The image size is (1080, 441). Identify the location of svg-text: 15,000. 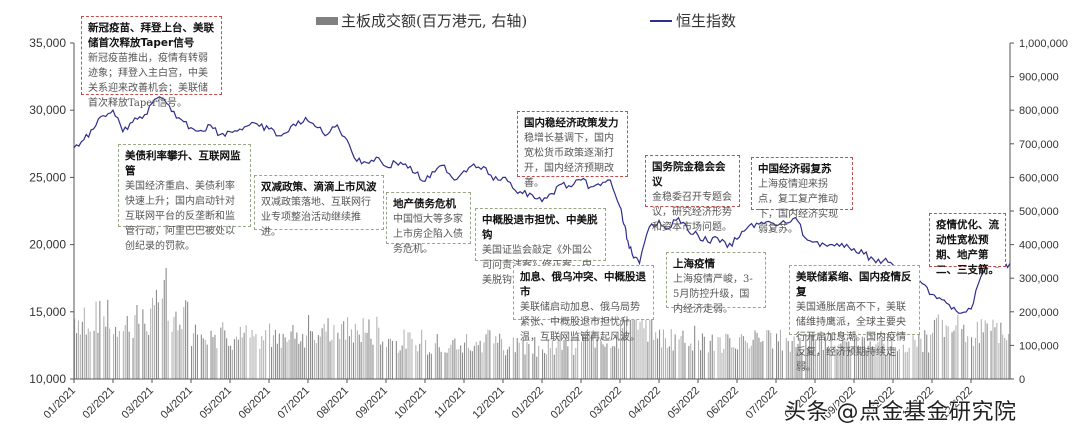
(47, 312).